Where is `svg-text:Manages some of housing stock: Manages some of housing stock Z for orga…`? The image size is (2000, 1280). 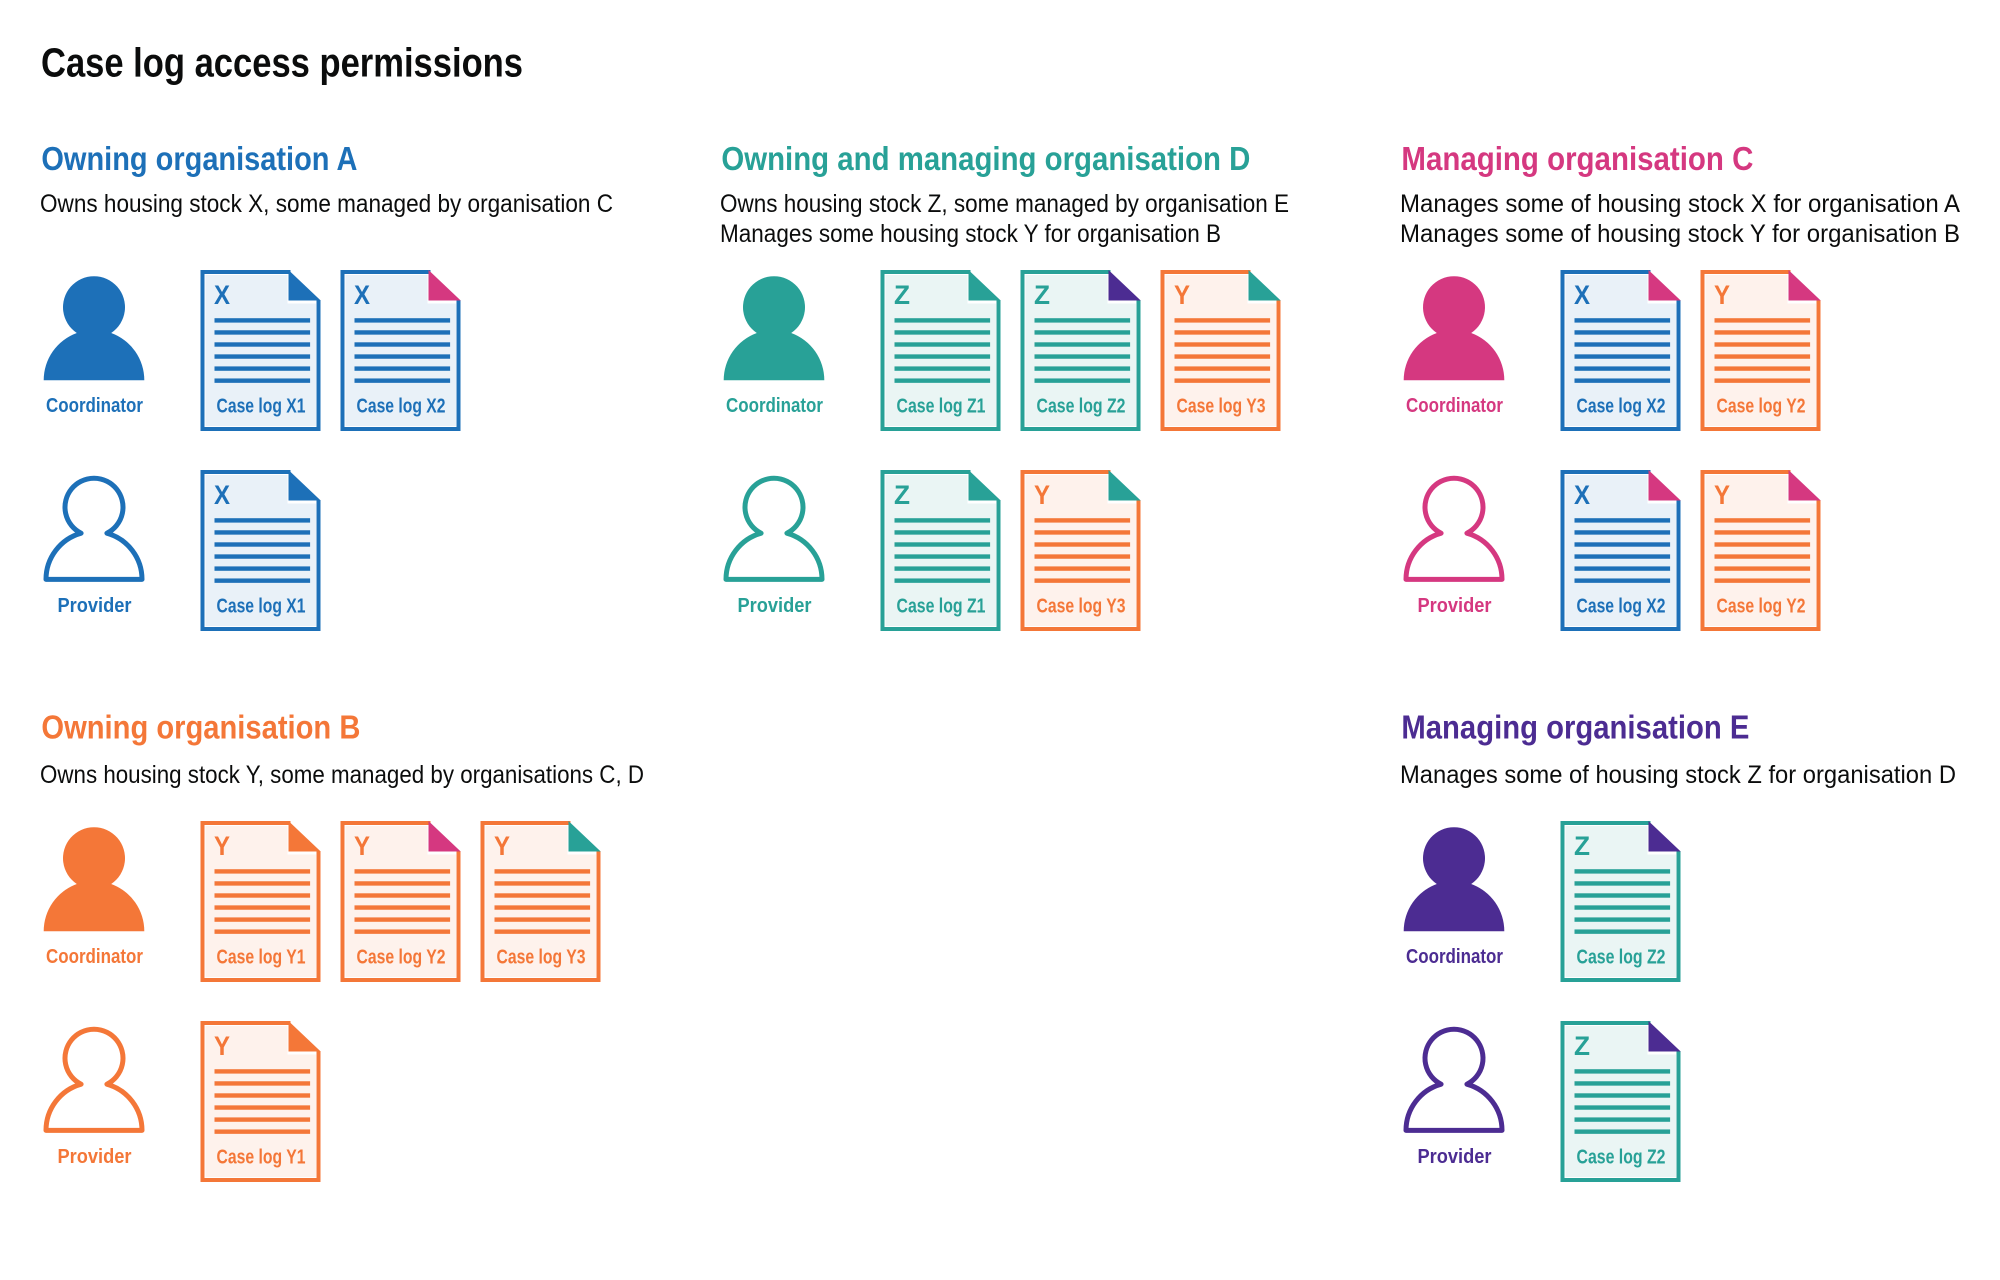
svg-text:Manages some of housing stock: Manages some of housing stock Z for orga… is located at coordinates (1678, 775).